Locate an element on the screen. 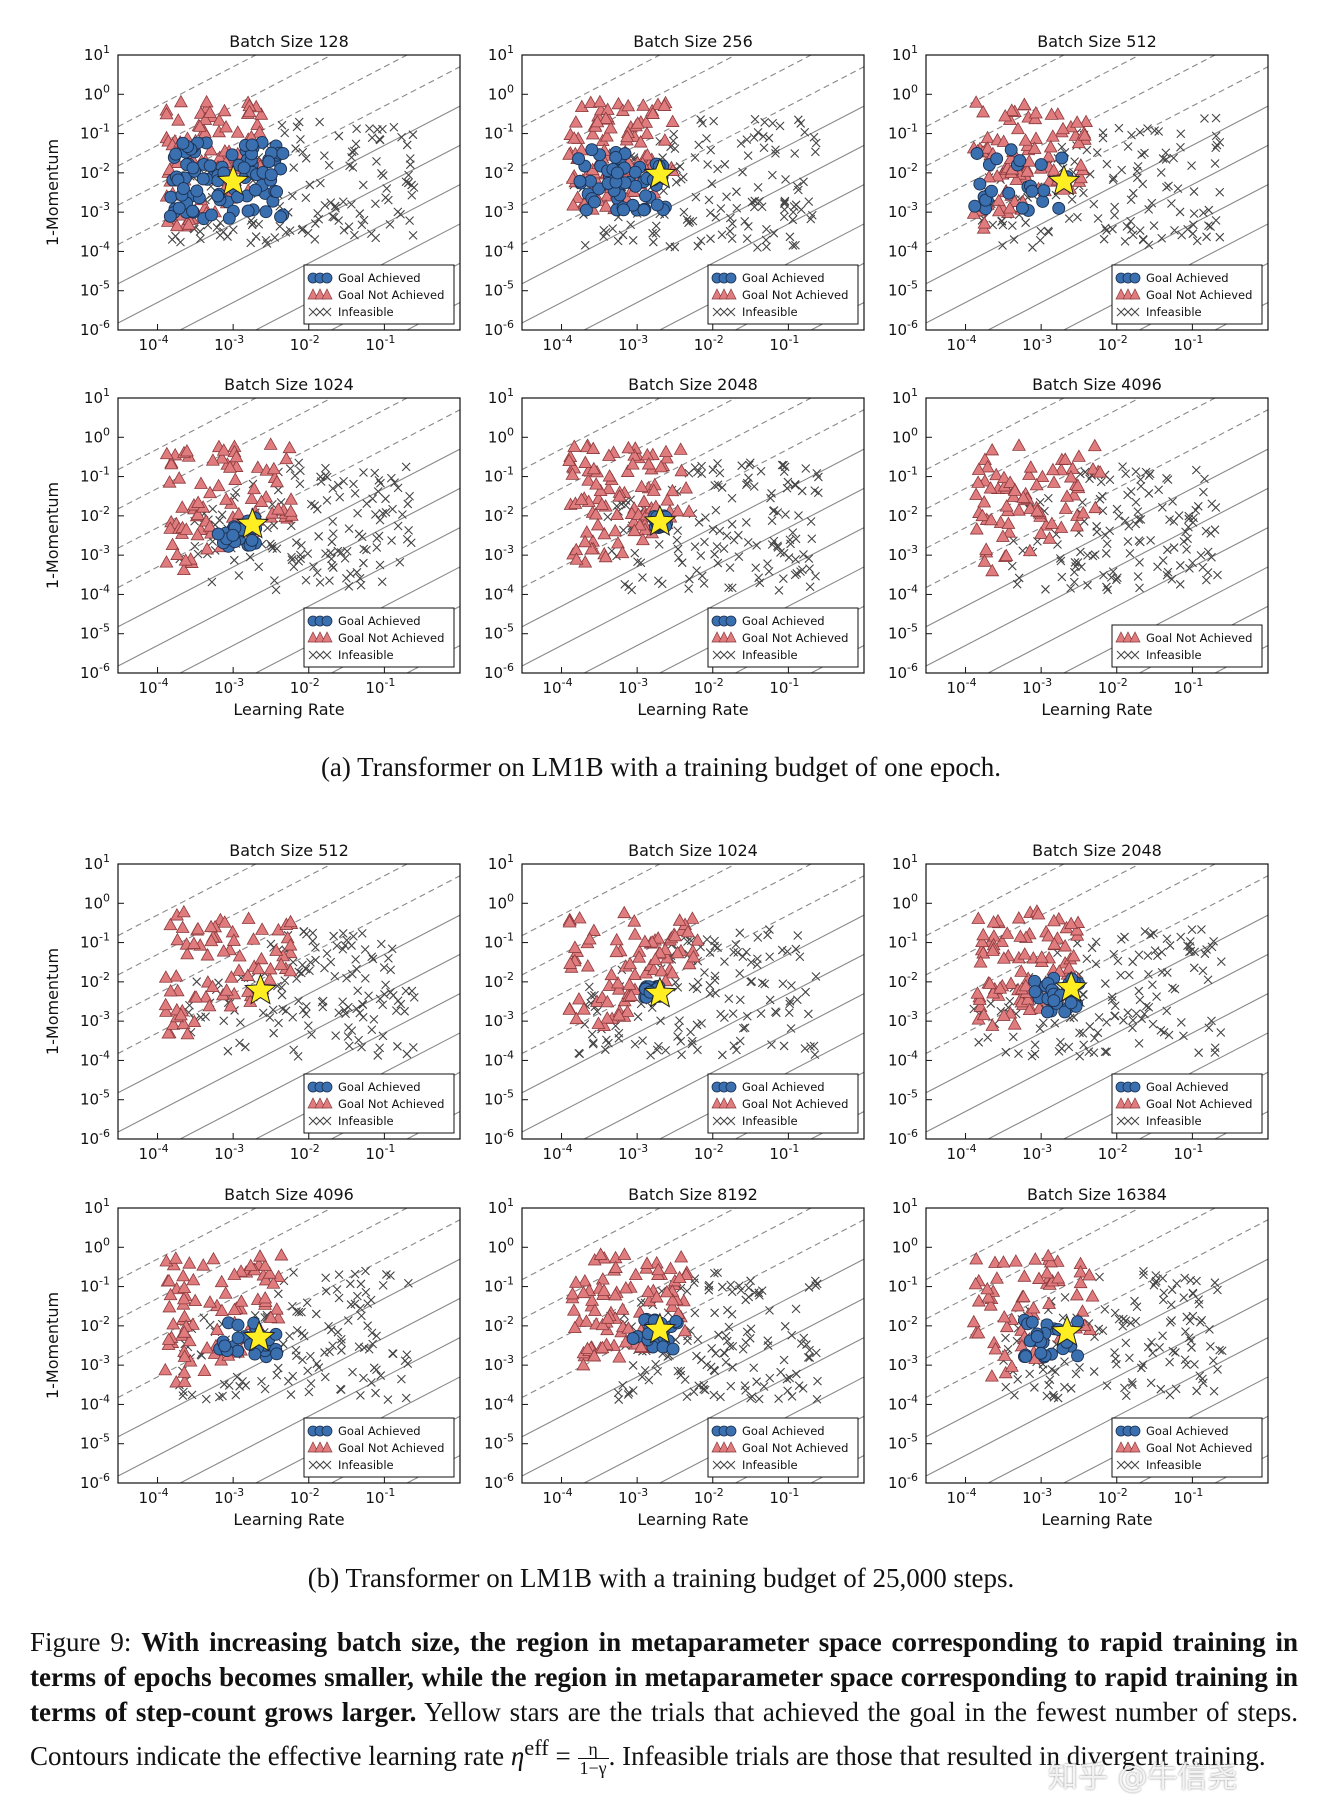 This screenshot has width=1322, height=1820. y-tick-label: 10⁻⁶ is located at coordinates (95, 1137).